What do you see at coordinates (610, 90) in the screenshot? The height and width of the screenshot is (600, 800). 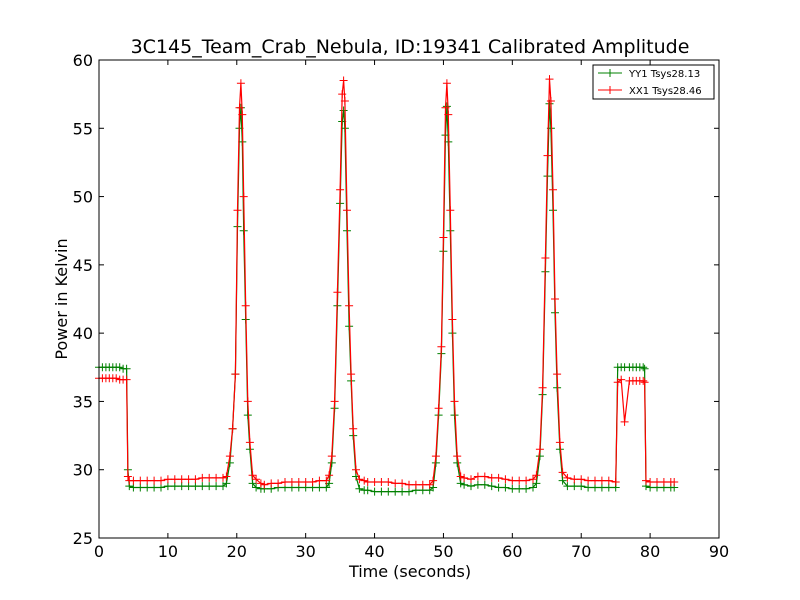 I see `legend-marker-xx1` at bounding box center [610, 90].